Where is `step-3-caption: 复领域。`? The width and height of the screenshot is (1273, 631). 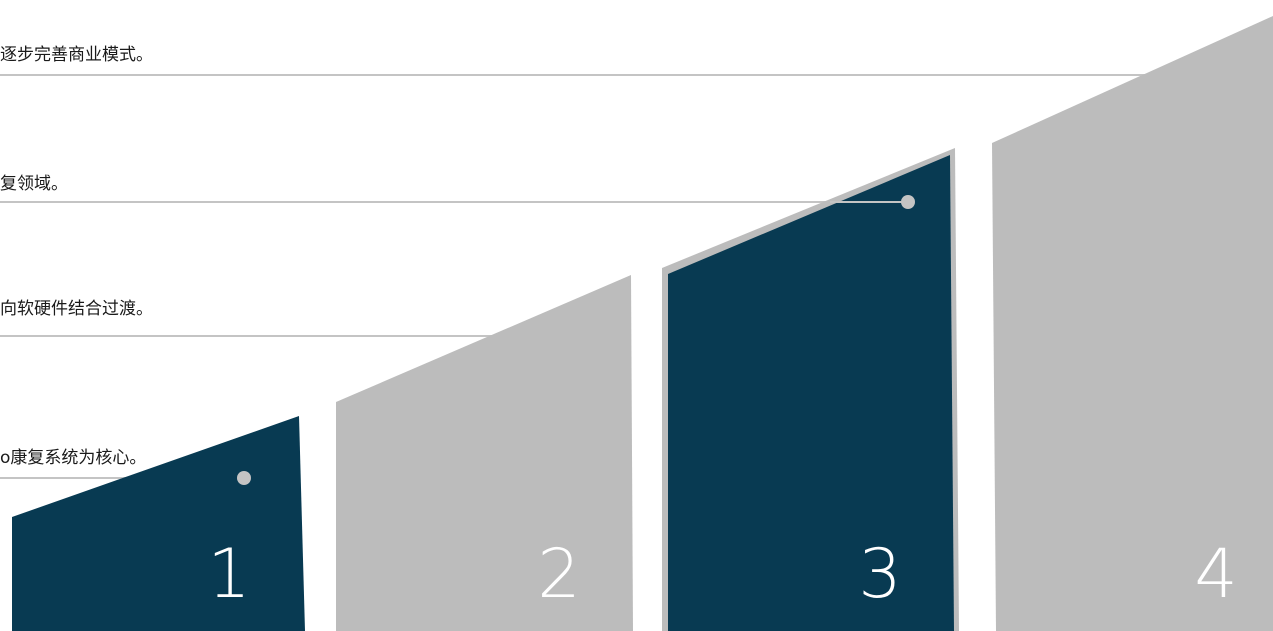 step-3-caption: 复领域。 is located at coordinates (34, 184).